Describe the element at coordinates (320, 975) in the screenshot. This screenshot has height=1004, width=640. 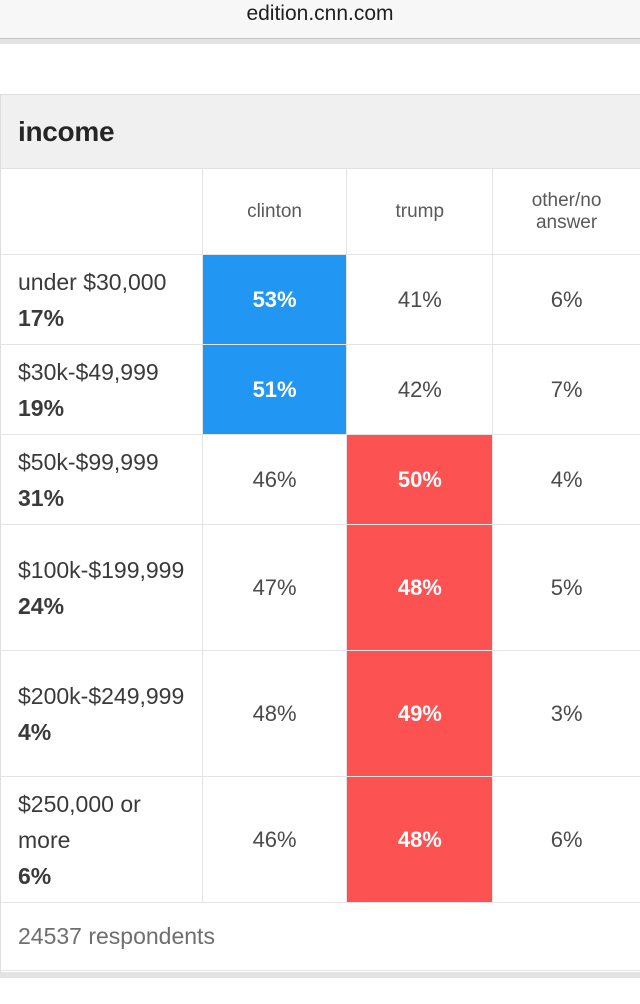
I see `card-bottom-shadow` at that location.